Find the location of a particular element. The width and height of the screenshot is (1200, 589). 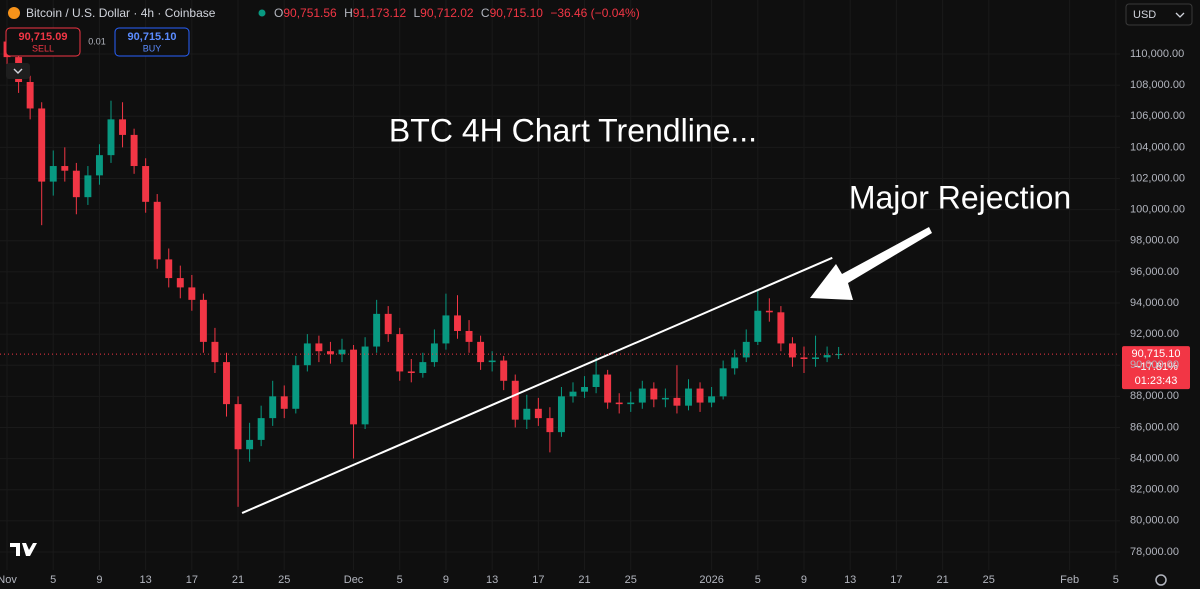

symbol-title: Bitcoin / U.S. Dollar · 4h · Coinbase is located at coordinates (121, 13).